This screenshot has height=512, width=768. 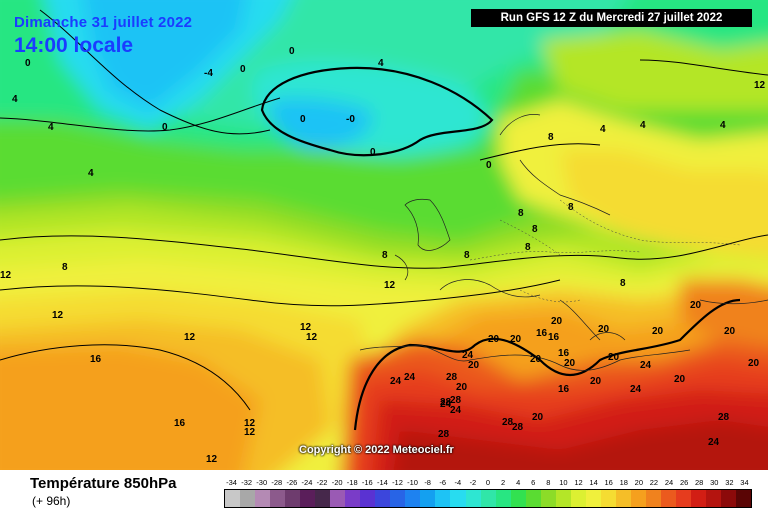 I want to click on scale-label: -28, so click(x=277, y=482).